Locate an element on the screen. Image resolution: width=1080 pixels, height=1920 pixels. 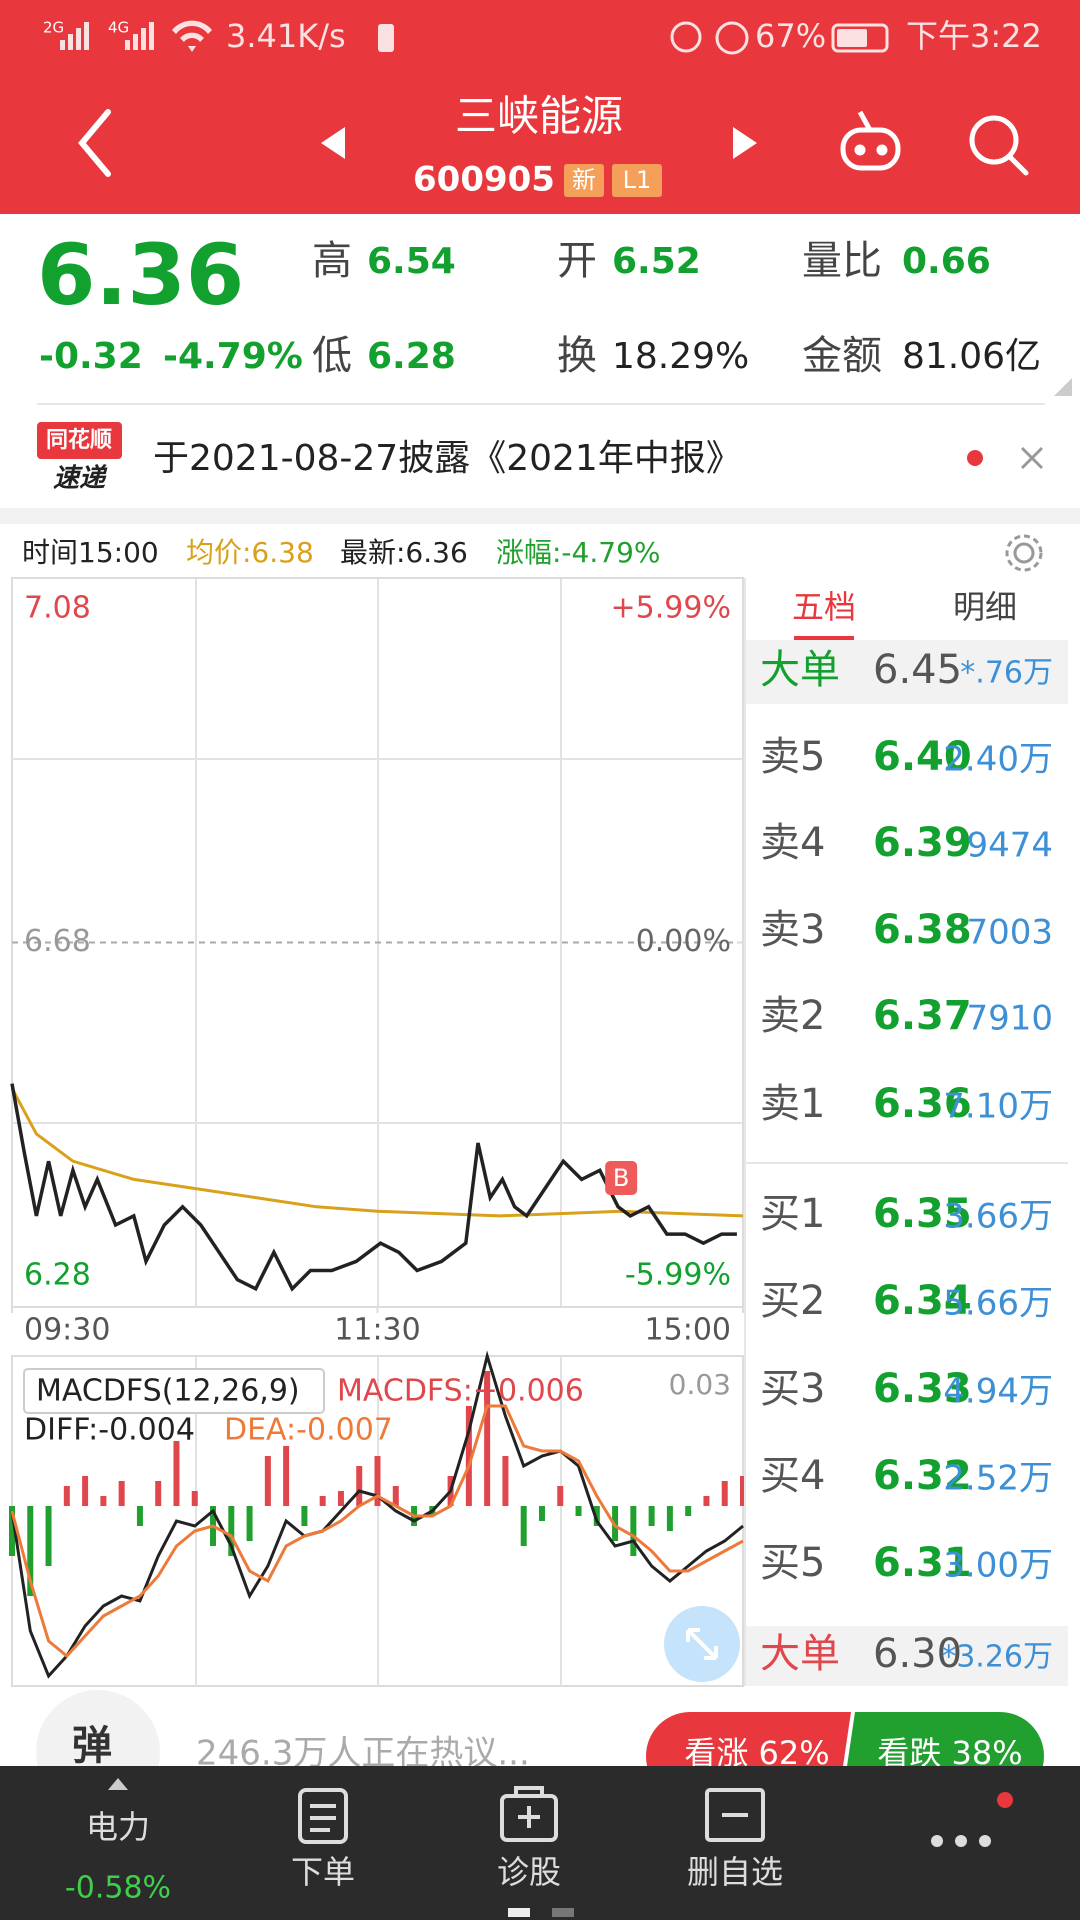
sector-name: 电力 is located at coordinates (118, 1827).